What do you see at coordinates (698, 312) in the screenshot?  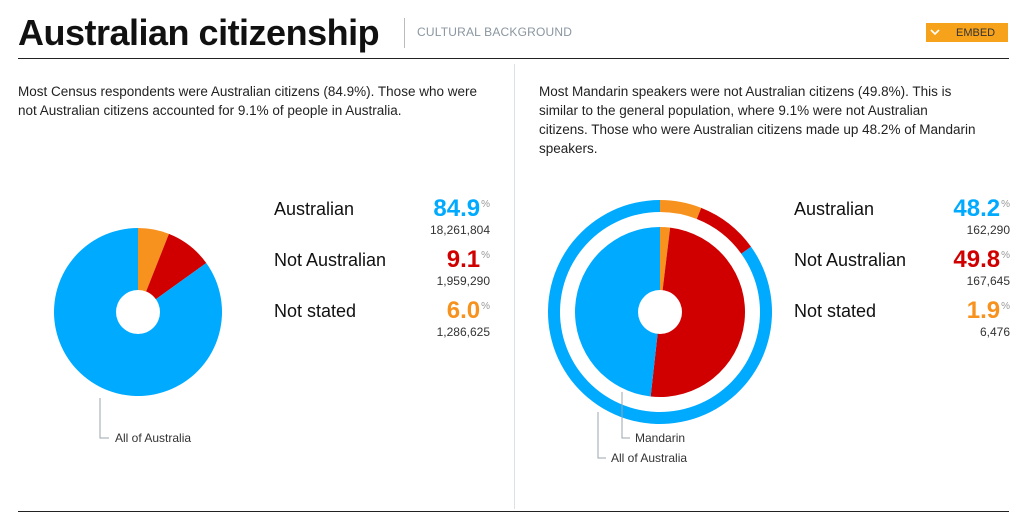 I see `right-inner-pie-slice-not-australian` at bounding box center [698, 312].